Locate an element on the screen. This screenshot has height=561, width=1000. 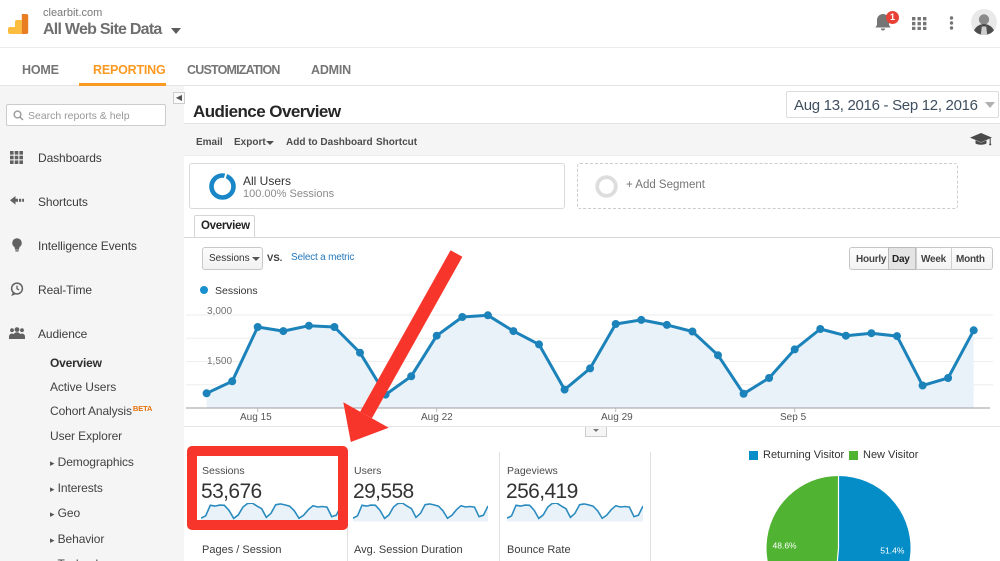
svg-text: 48.6% is located at coordinates (785, 546).